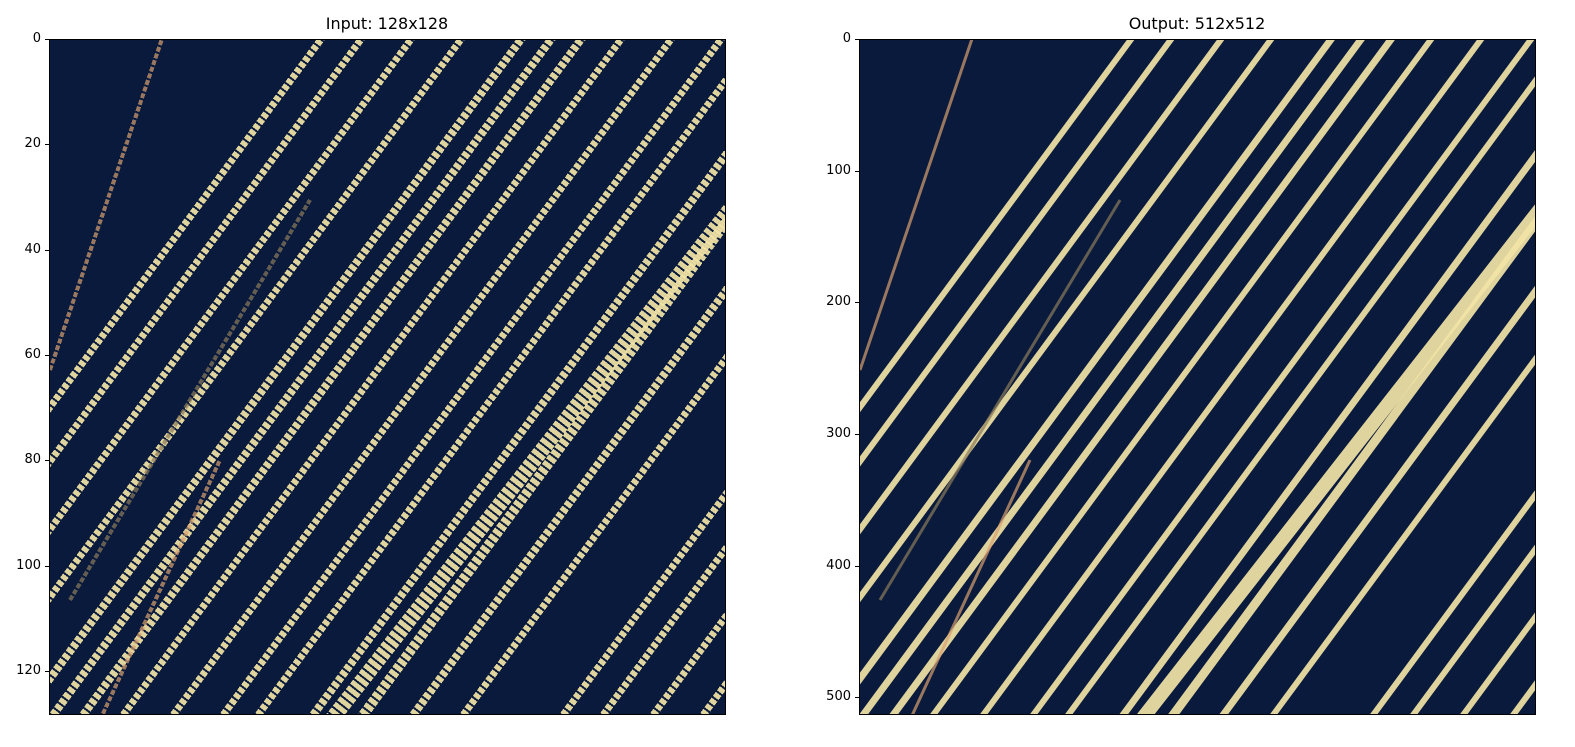 This screenshot has height=747, width=1575. I want to click on y-tick-label: 120, so click(21, 670).